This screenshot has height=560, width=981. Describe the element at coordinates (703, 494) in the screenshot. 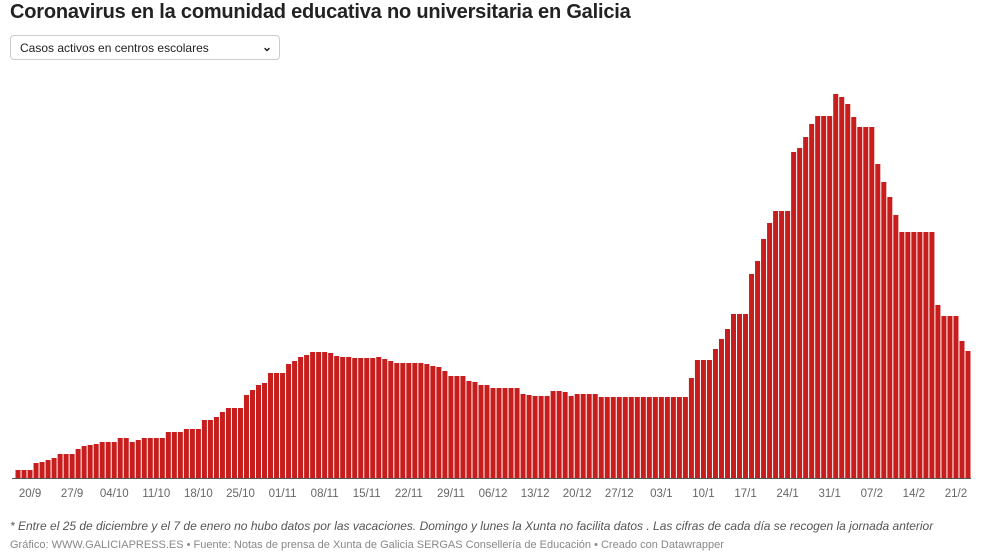

I see `x-tick-label: 10/1` at that location.